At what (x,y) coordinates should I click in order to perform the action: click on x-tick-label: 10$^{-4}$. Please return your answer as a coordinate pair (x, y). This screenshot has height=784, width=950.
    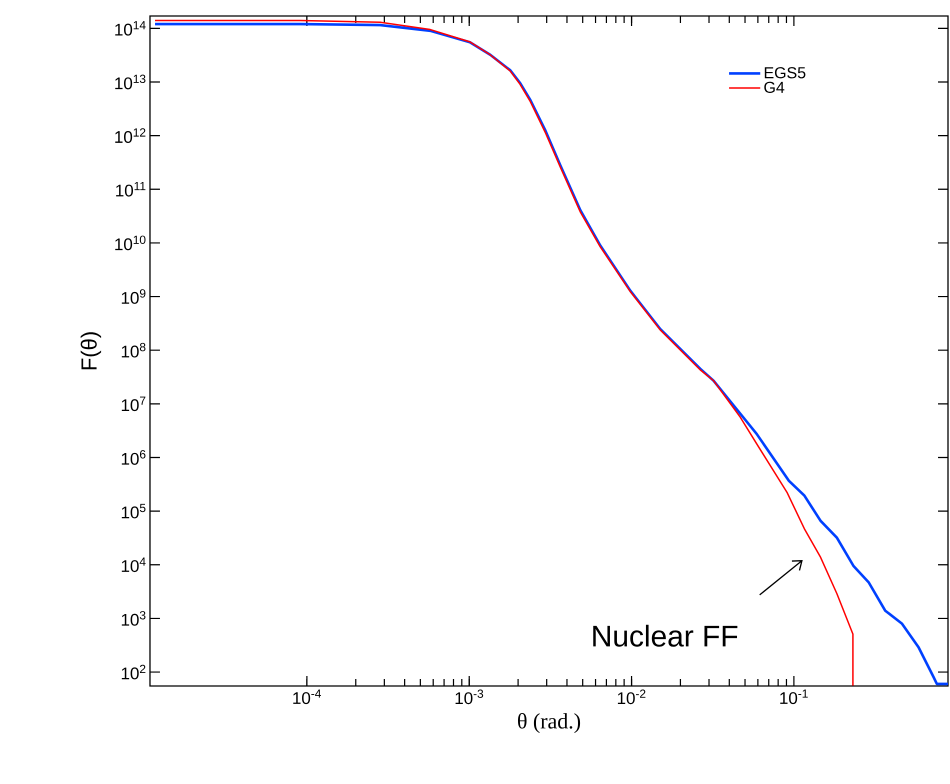
    Looking at the image, I should click on (307, 697).